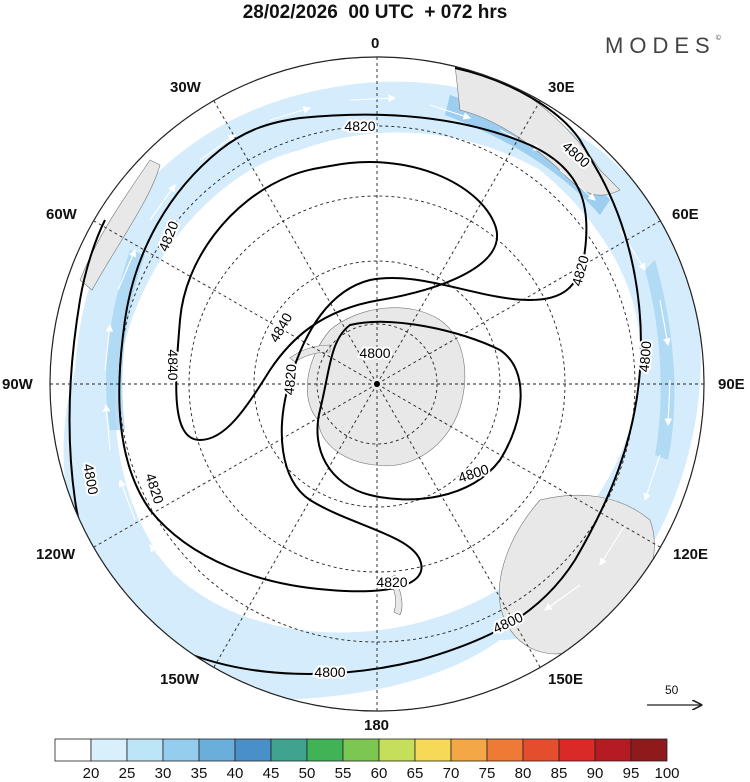 Image resolution: width=750 pixels, height=782 pixels. Describe the element at coordinates (125, 340) in the screenshot. I see `jet-core-pacific` at that location.